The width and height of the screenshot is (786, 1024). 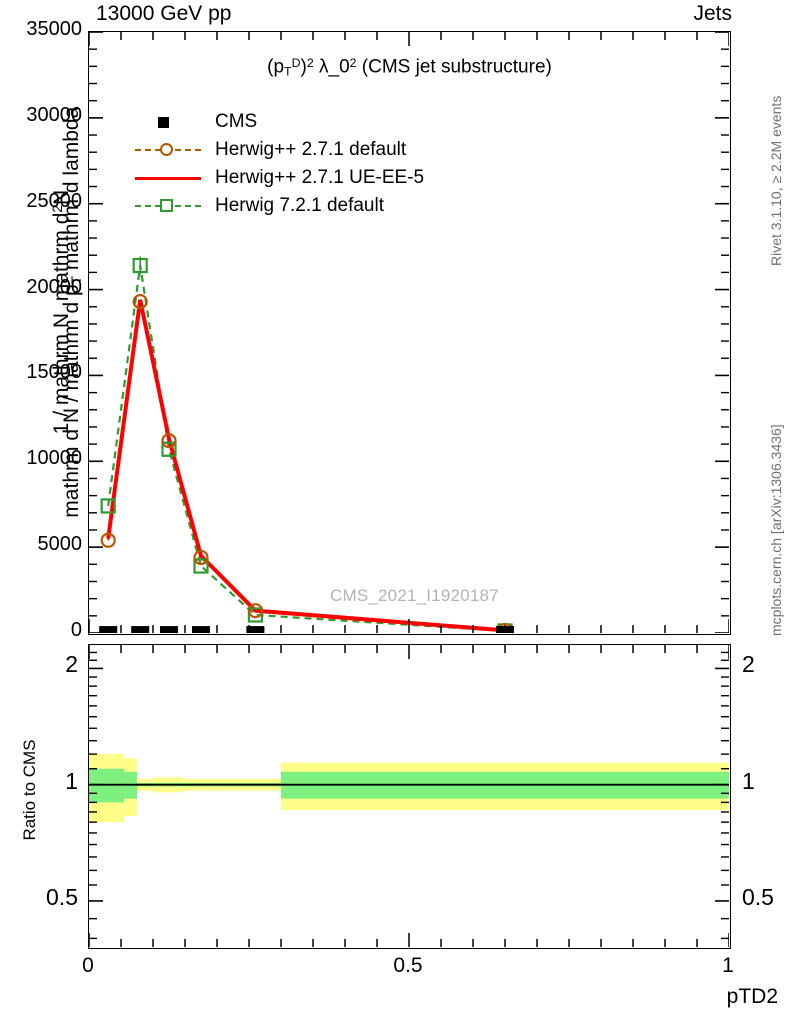 I want to click on y-tick-label: 10000, so click(x=54, y=458).